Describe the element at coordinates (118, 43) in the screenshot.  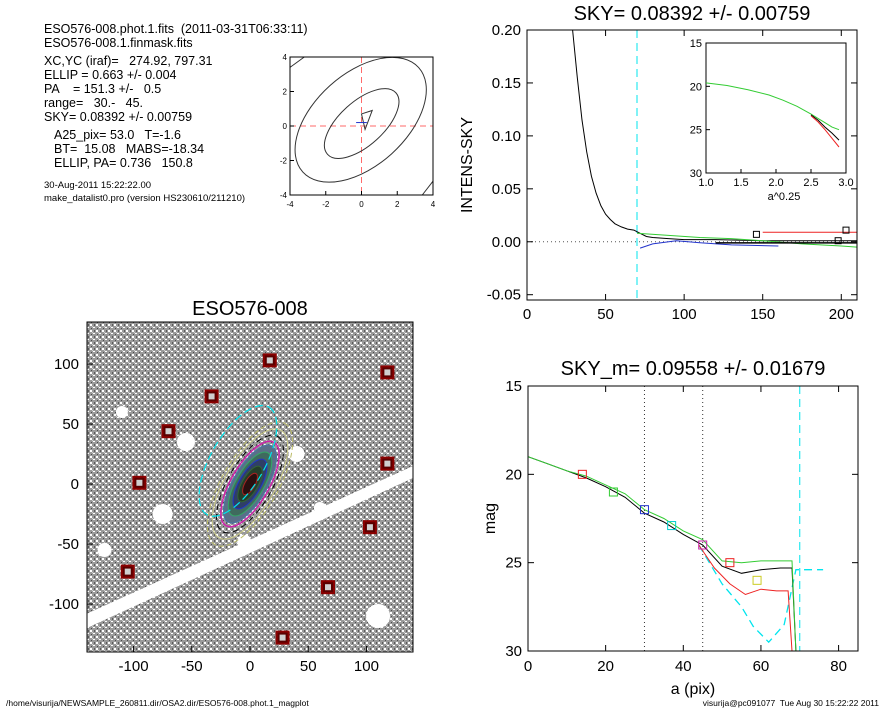
I see `mask-name: ESO576-008.1.finmask.fits` at that location.